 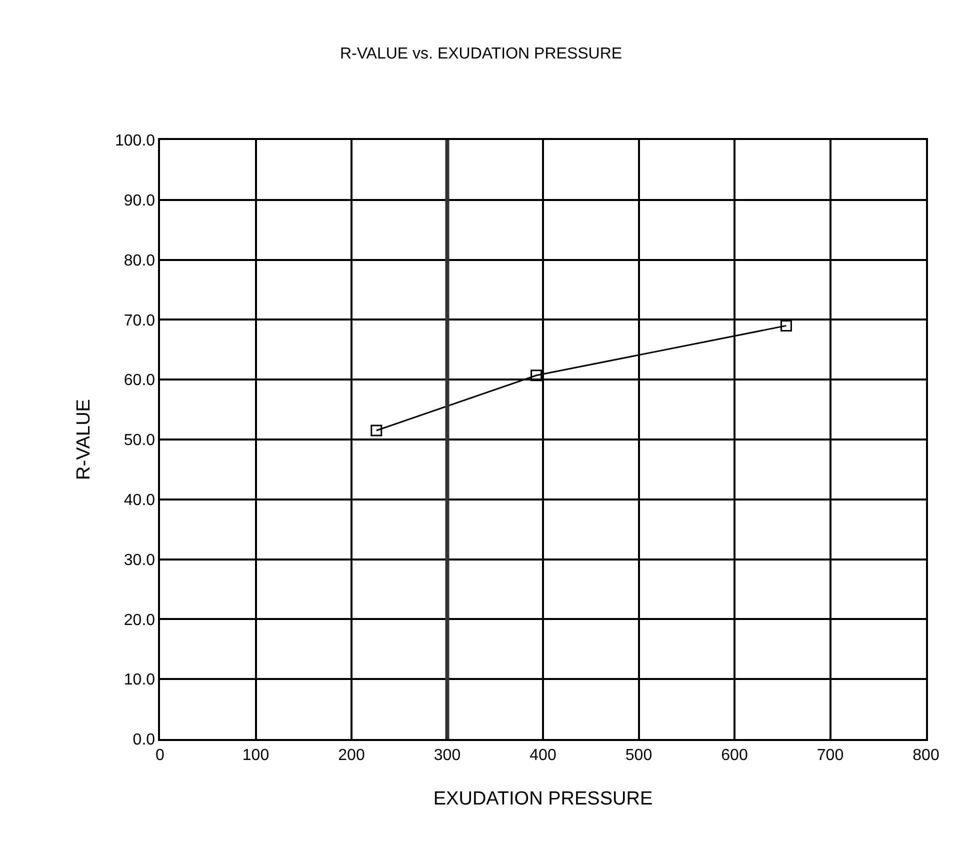 I want to click on chart-title: R-VALUE vs. EXUDATION PRESSURE, so click(x=481, y=53).